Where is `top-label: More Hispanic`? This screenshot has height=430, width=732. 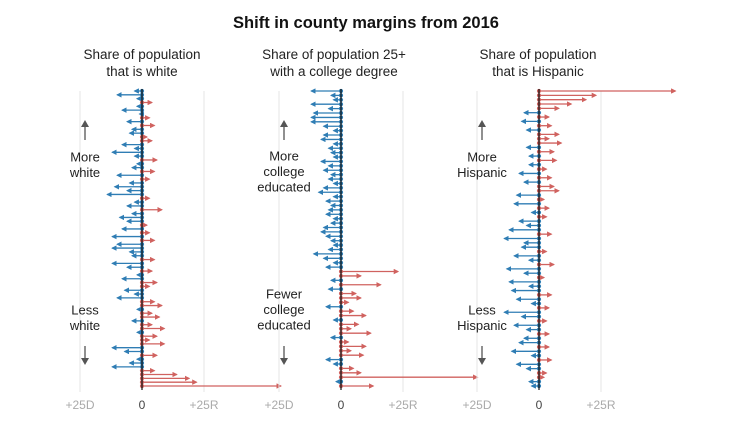 top-label: More Hispanic is located at coordinates (482, 164).